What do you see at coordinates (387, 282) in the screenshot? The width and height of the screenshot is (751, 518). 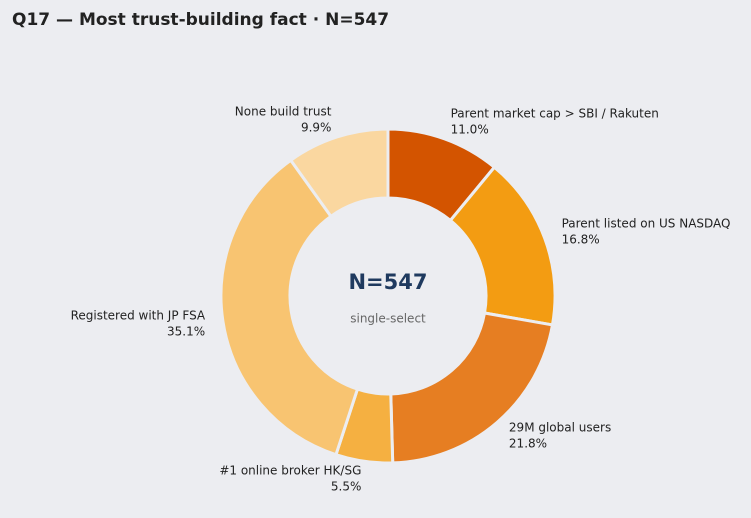 I see `center-title: N=547` at bounding box center [387, 282].